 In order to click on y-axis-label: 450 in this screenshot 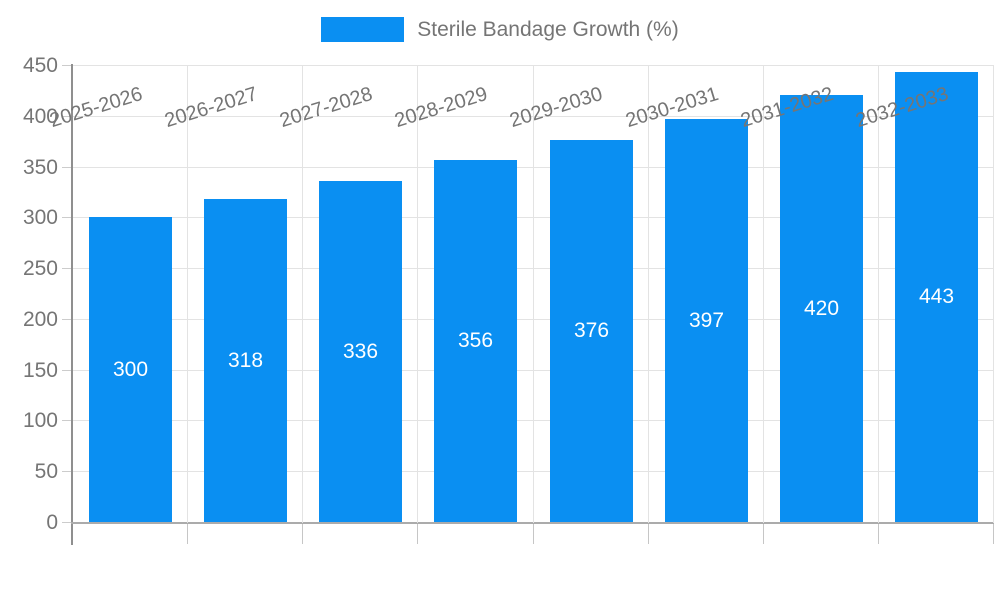, I will do `click(40, 65)`.